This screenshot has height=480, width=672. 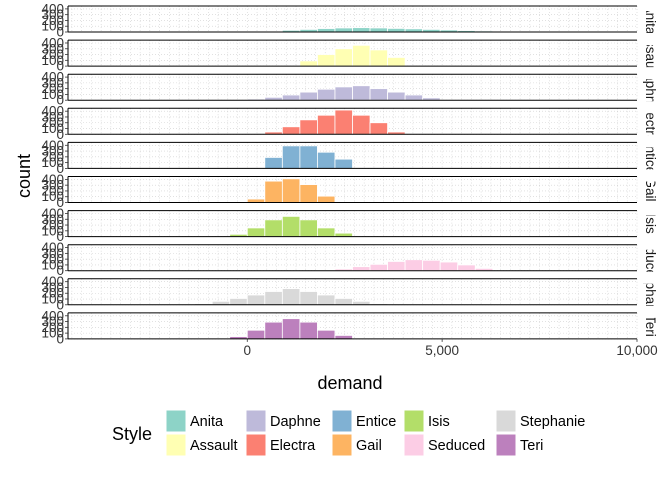 I want to click on legend-key-gail: Gail, so click(x=356, y=445).